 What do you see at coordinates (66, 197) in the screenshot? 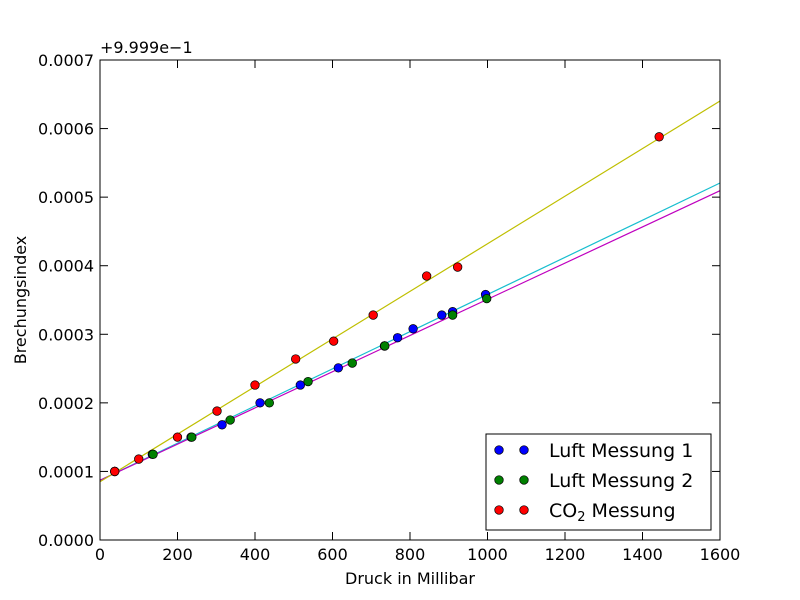
I see `y-tick-label: 0.0005` at bounding box center [66, 197].